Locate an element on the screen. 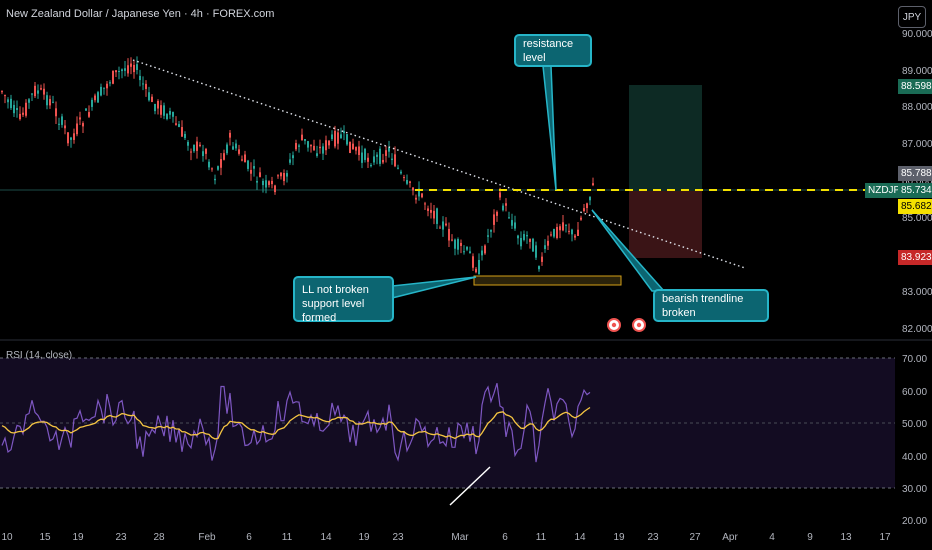 The width and height of the screenshot is (932, 550). stop-loss-tag: 83.923 is located at coordinates (915, 257).